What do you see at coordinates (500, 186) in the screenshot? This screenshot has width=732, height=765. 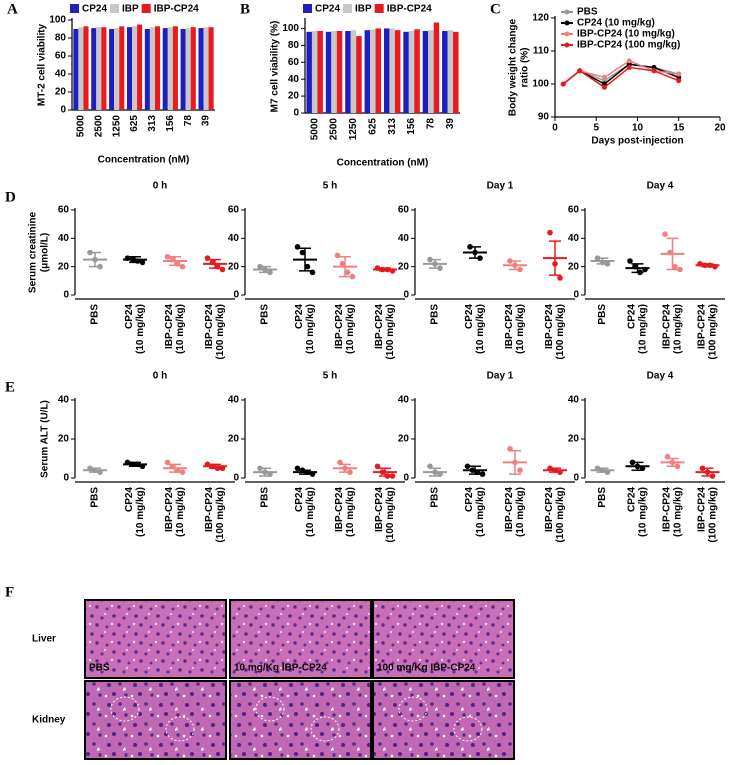 I see `panel-title: Day 1` at bounding box center [500, 186].